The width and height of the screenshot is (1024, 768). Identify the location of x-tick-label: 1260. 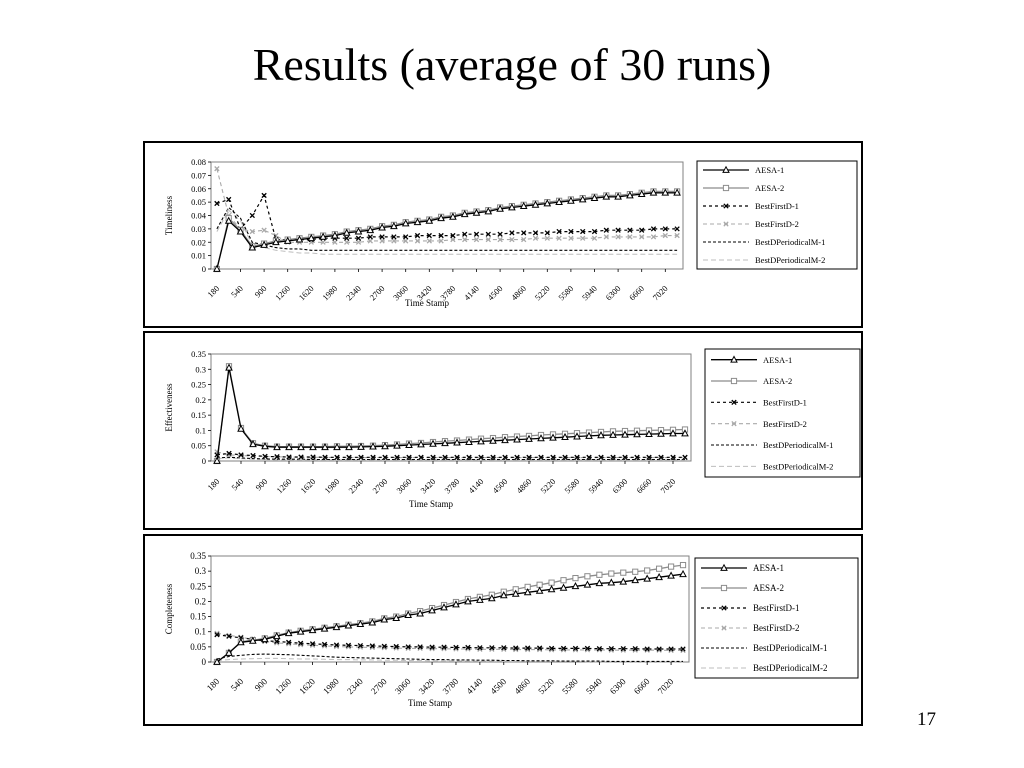
(283, 686).